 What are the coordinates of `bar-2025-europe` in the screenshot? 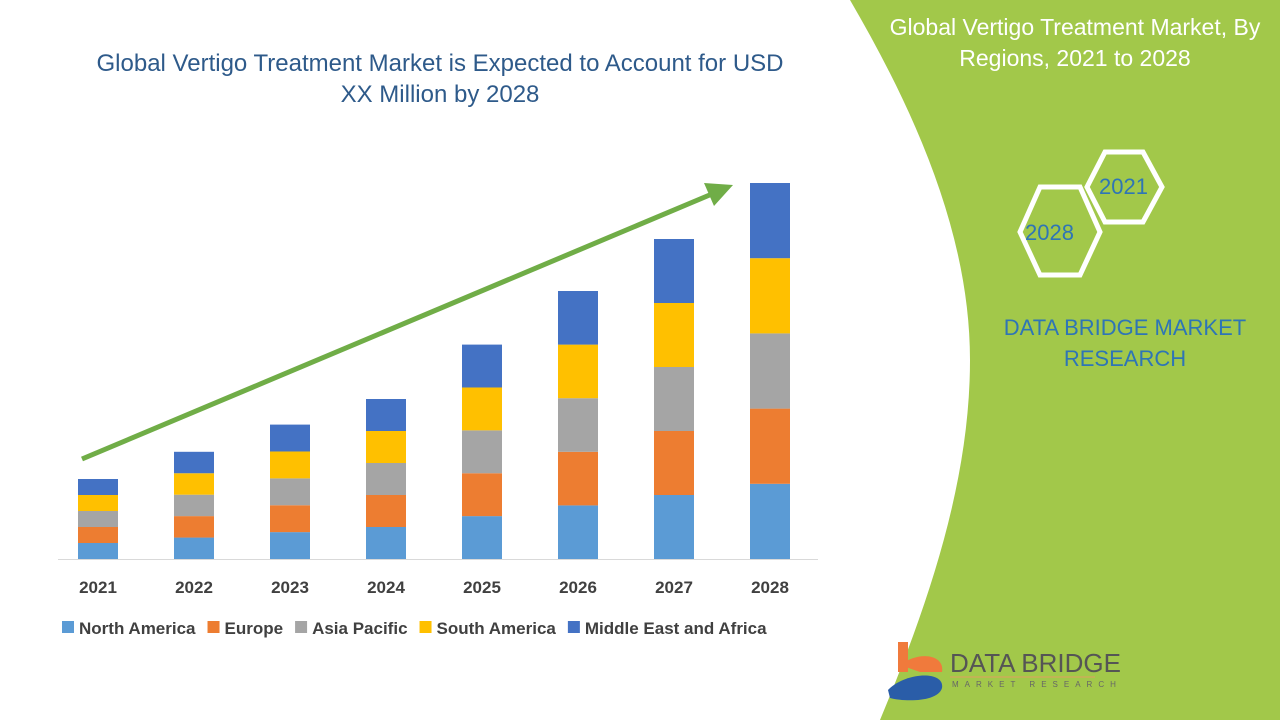 It's located at (482, 495).